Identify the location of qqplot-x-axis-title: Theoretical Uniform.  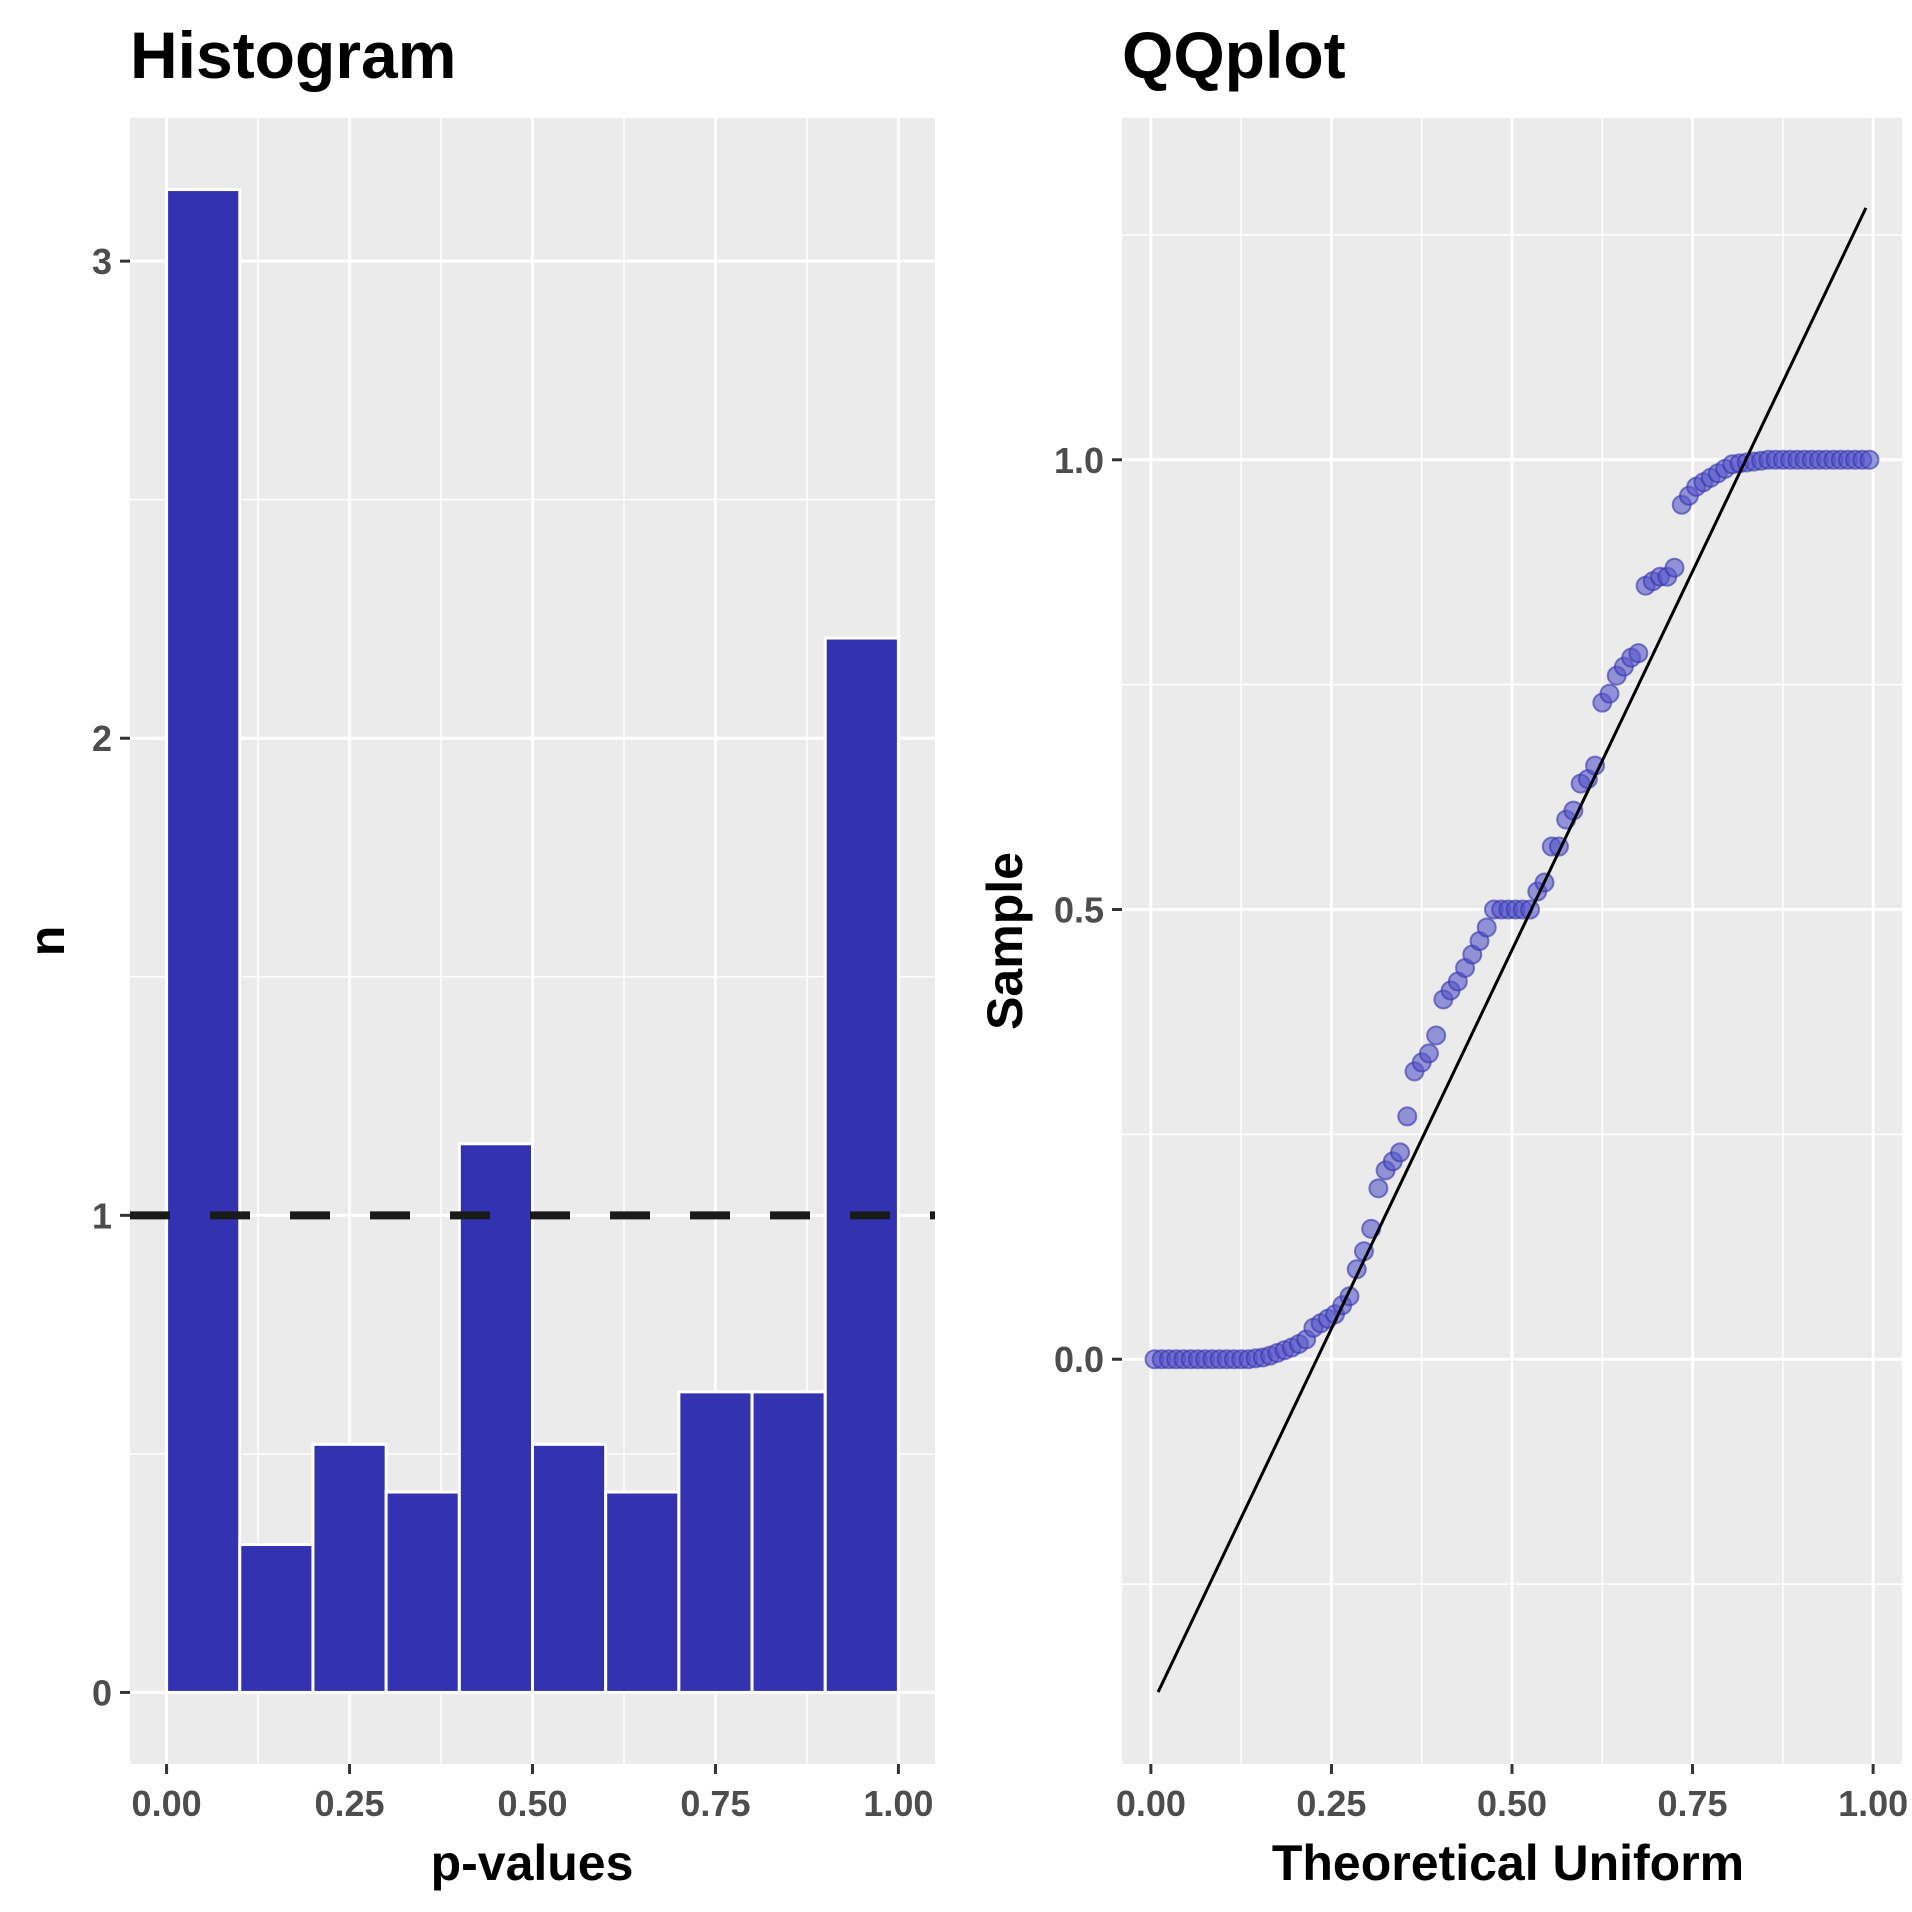
(1508, 1863).